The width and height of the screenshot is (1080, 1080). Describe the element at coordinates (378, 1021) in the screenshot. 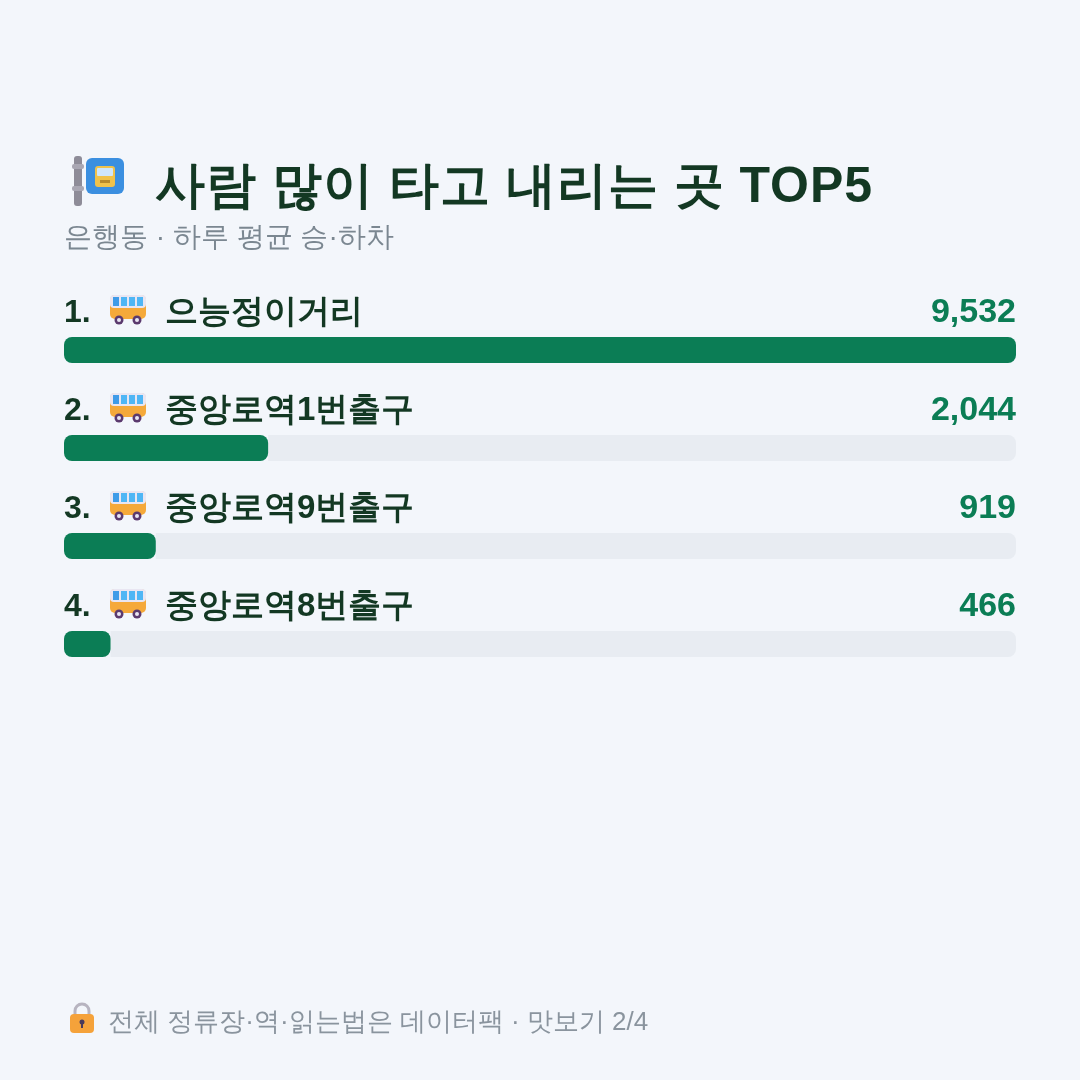

I see `annotation: 전체 정류장·역·읽는법은 데이터팩 · 맛보기 2/4` at that location.